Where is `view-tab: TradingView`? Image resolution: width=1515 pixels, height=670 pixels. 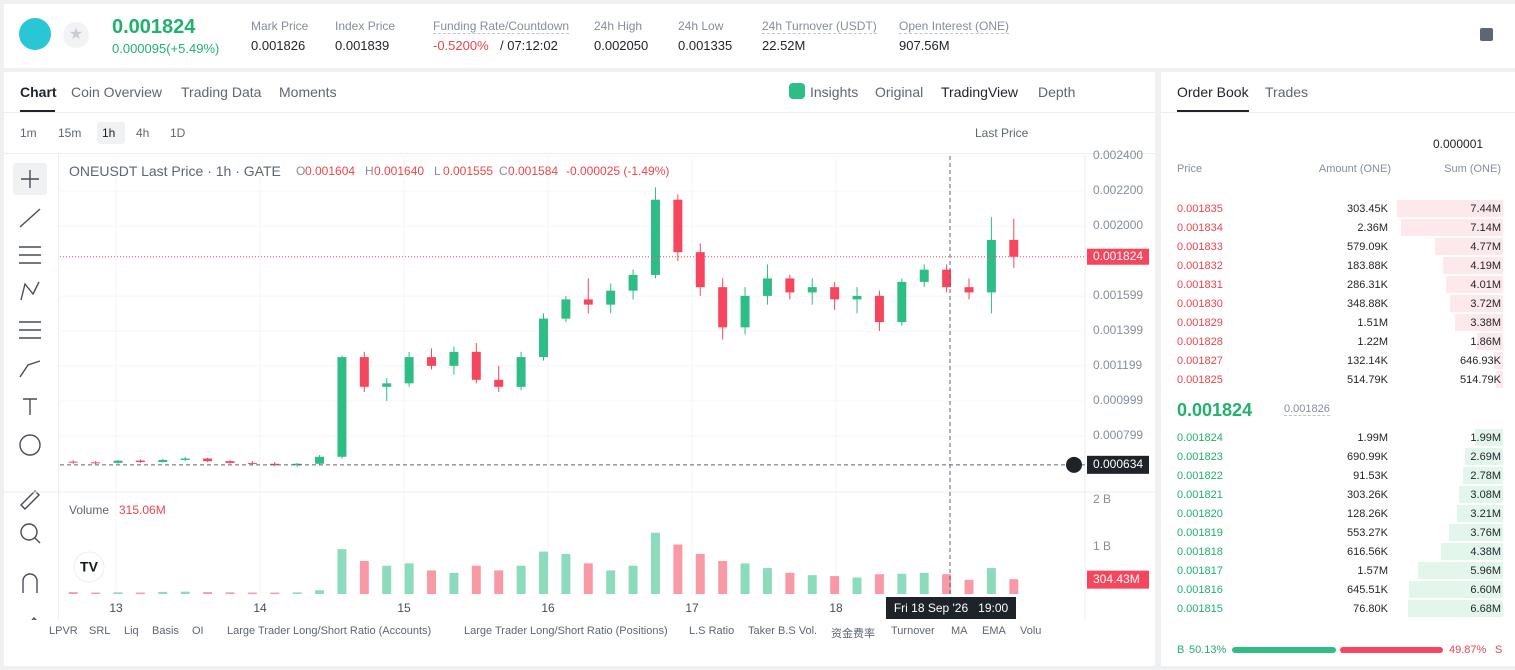
view-tab: TradingView is located at coordinates (980, 92).